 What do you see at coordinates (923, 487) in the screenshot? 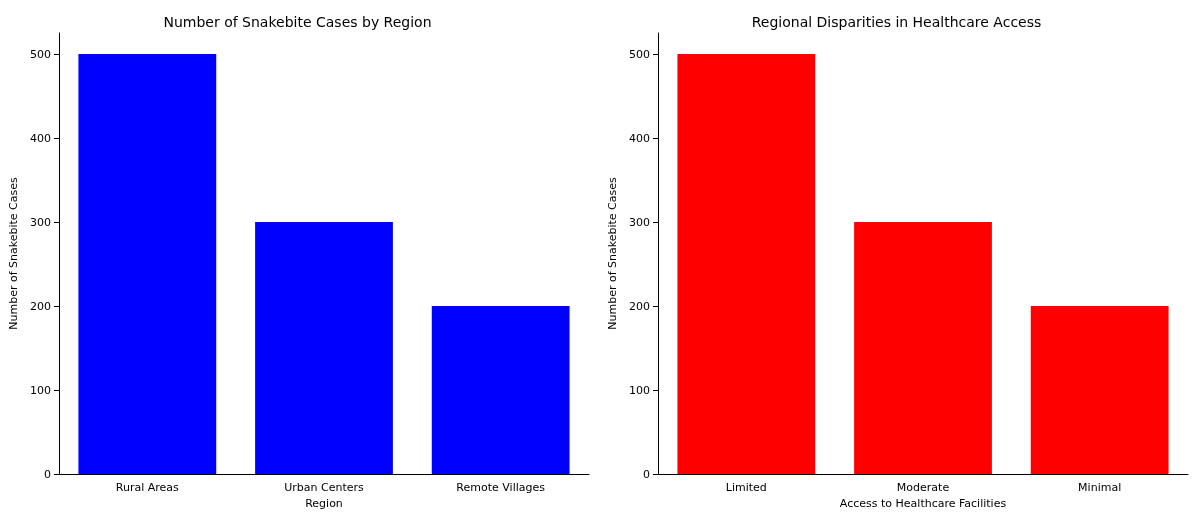
I see `x-tick-label: Moderate` at bounding box center [923, 487].